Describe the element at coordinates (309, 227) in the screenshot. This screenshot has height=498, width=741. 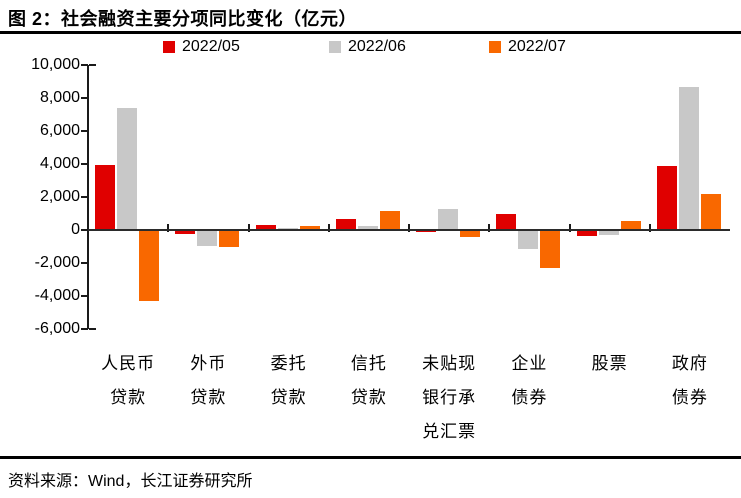
I see `bar-2022/07-委托贷款` at that location.